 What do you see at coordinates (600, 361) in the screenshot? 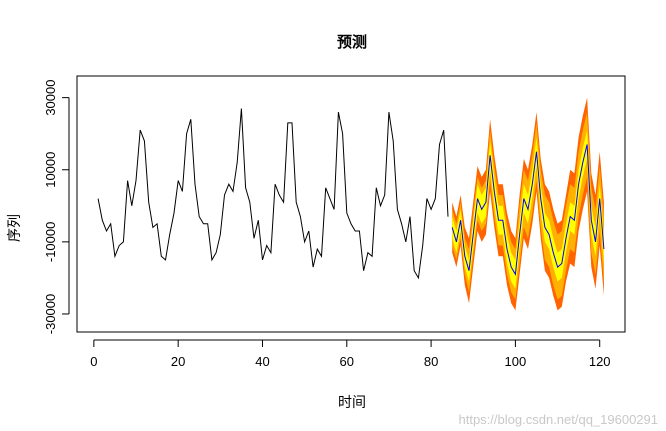
I see `x-tick-label: 120` at bounding box center [600, 361].